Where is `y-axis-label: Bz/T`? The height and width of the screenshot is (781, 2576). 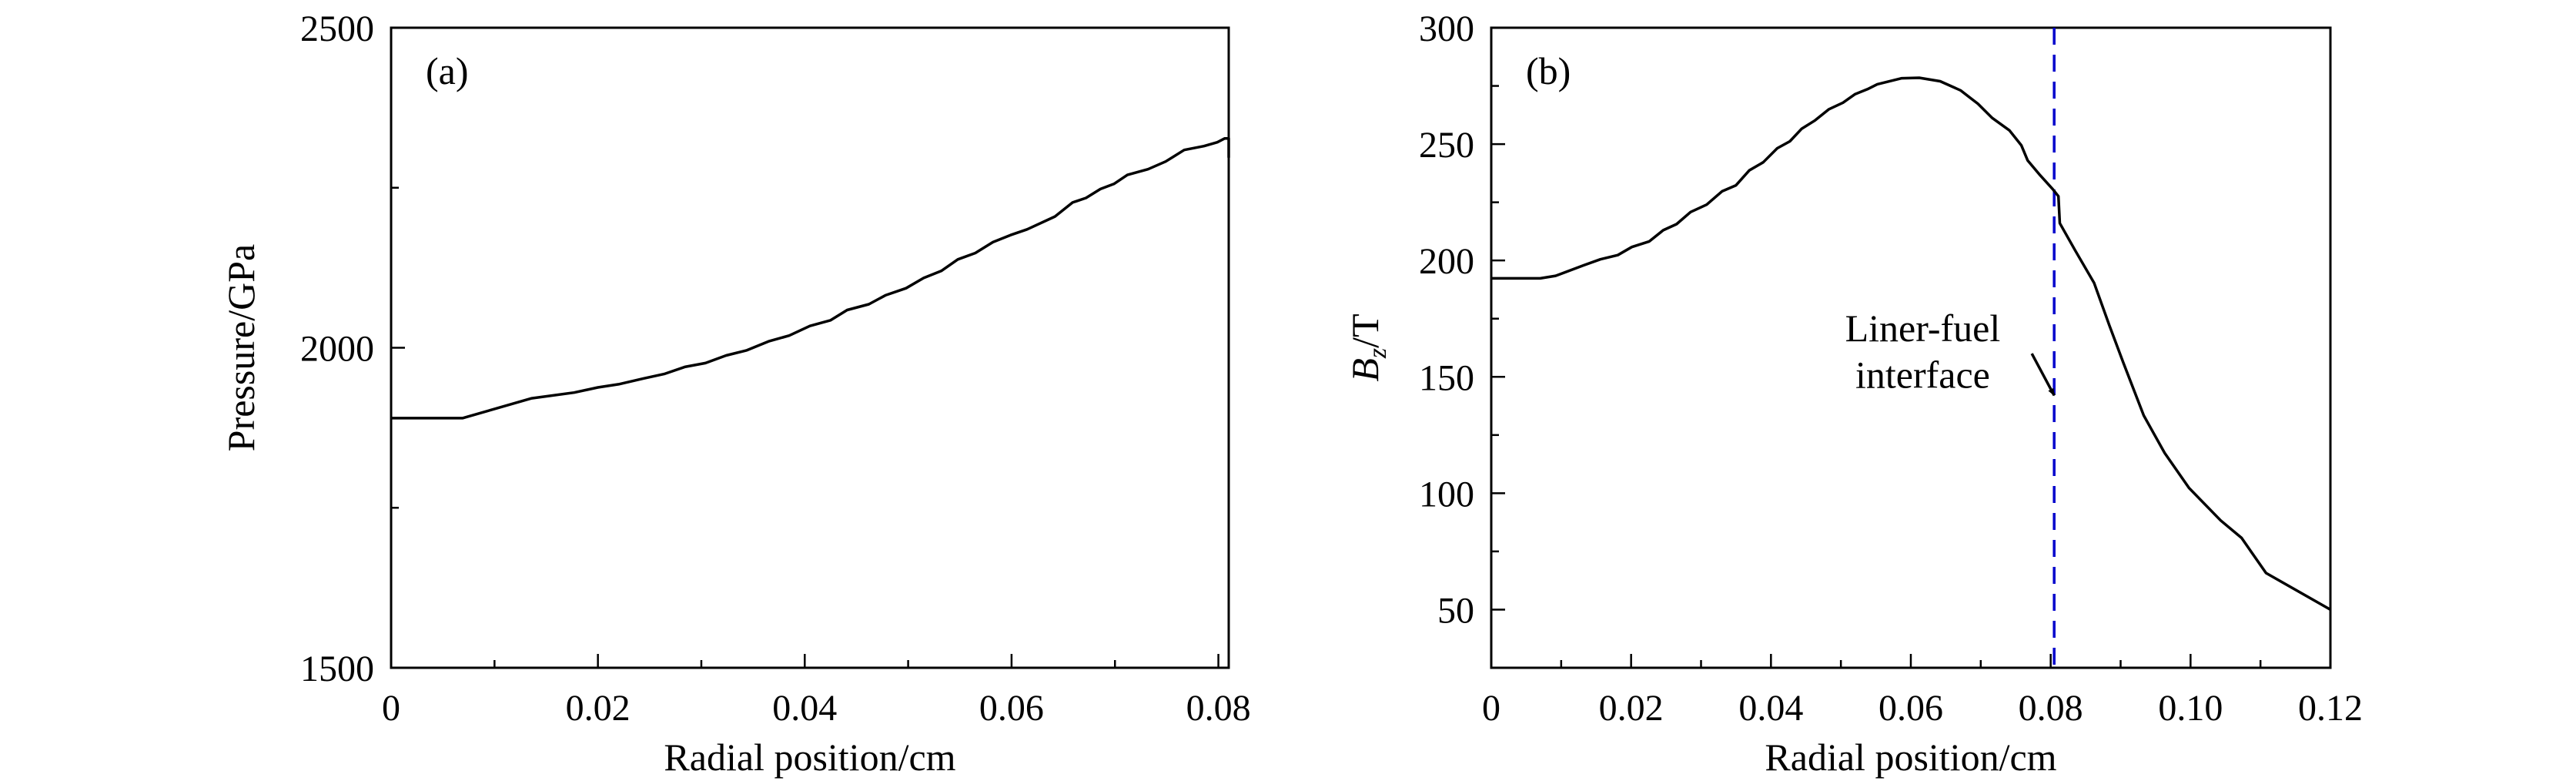
y-axis-label: Bz/T is located at coordinates (1368, 347).